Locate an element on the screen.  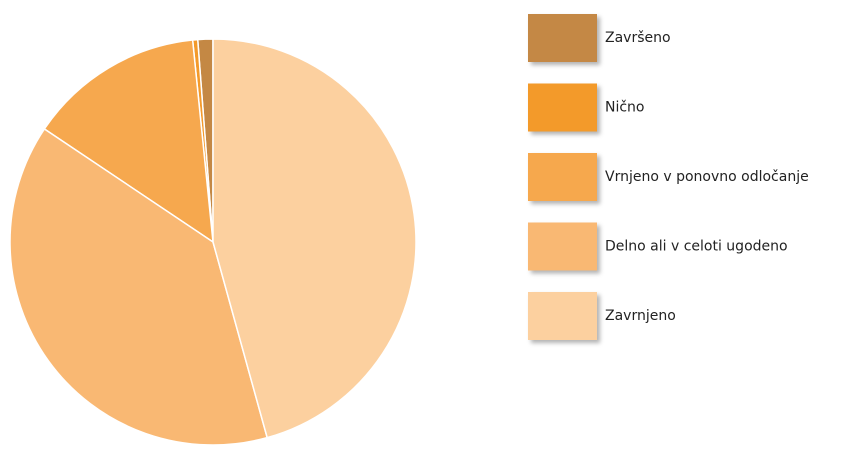
legend-label: Završeno is located at coordinates (638, 38).